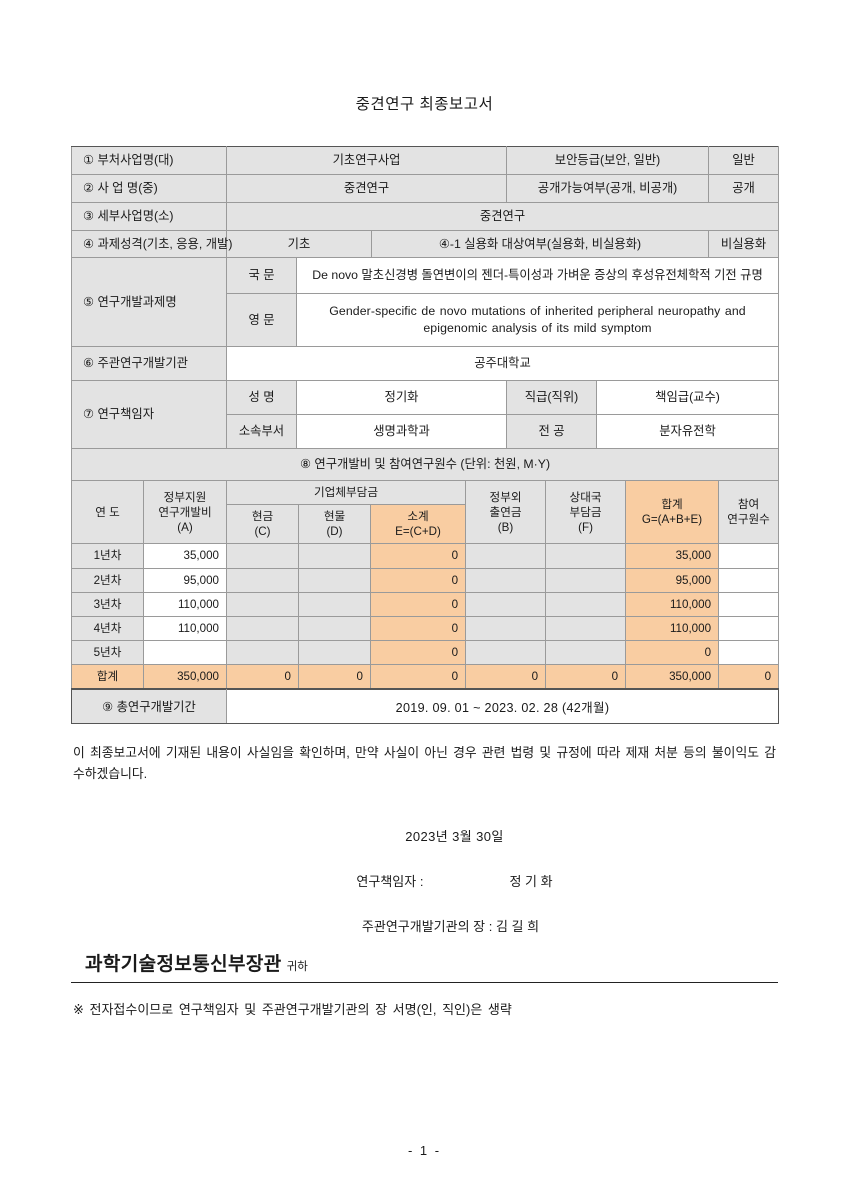 This screenshot has width=849, height=1200. I want to click on project-character-value: 기초, so click(299, 244).